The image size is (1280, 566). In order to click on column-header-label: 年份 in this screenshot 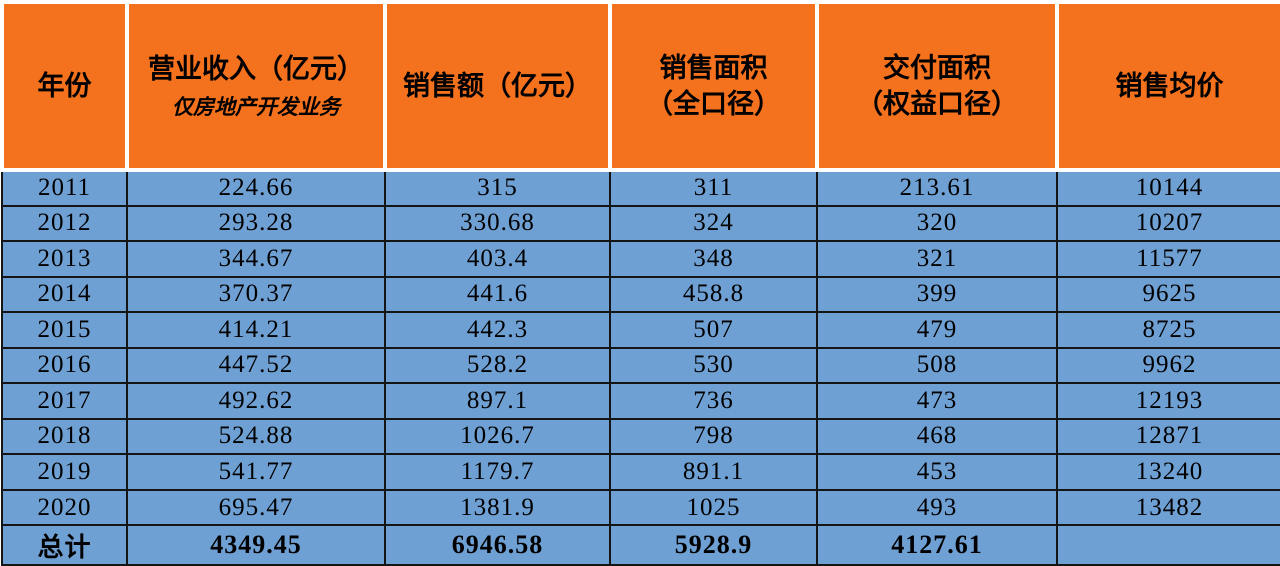, I will do `click(64, 85)`.